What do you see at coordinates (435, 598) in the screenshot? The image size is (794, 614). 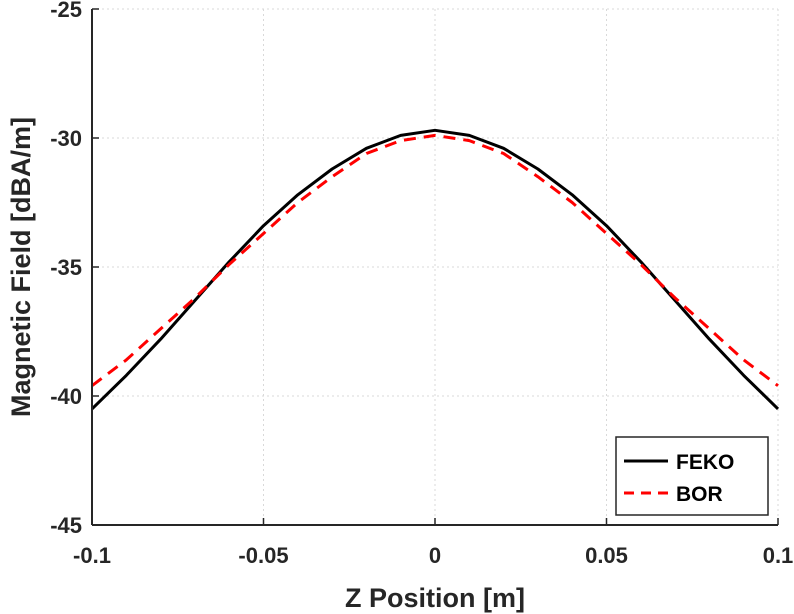 I see `x-axis-title: Z Position [m]` at bounding box center [435, 598].